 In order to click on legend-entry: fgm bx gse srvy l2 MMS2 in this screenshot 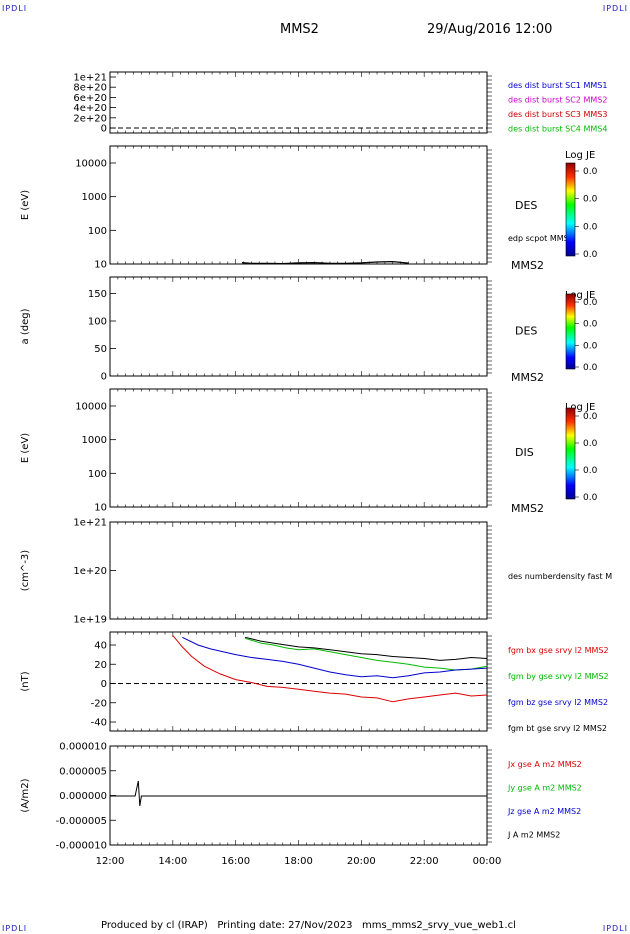, I will do `click(558, 650)`.